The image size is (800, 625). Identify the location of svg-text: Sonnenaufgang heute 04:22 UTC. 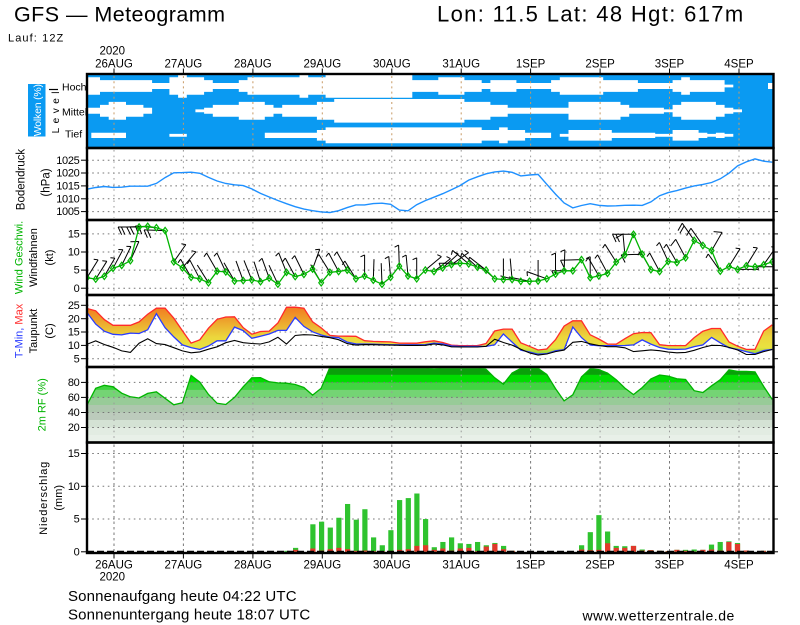
(182, 596).